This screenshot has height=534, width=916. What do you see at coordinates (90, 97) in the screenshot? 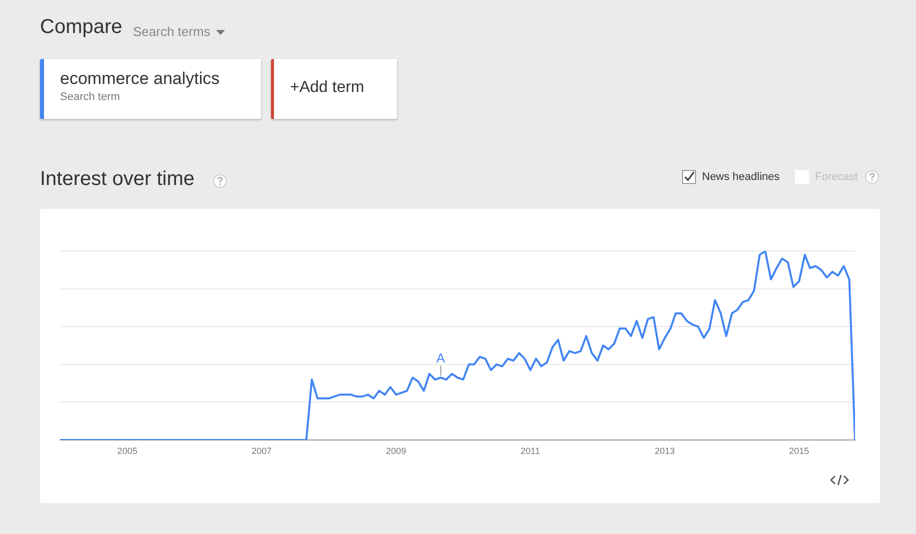
I see `text: Search term` at bounding box center [90, 97].